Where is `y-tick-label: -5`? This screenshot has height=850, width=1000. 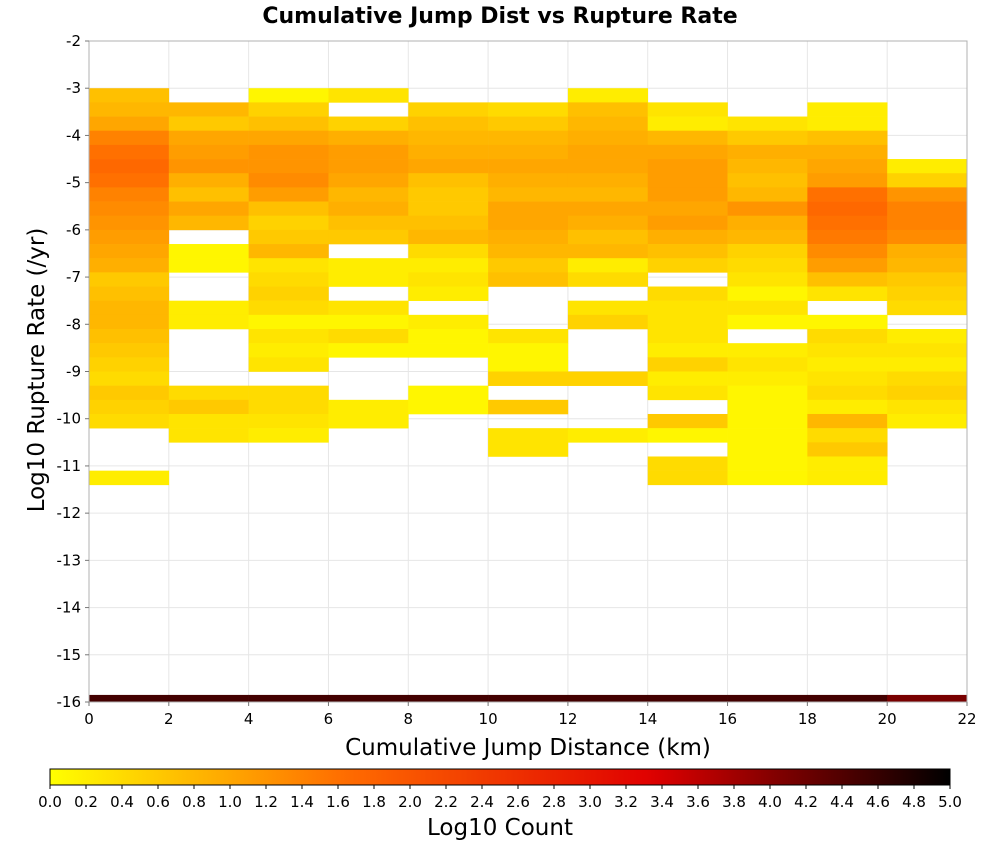 y-tick-label: -5 is located at coordinates (73, 183).